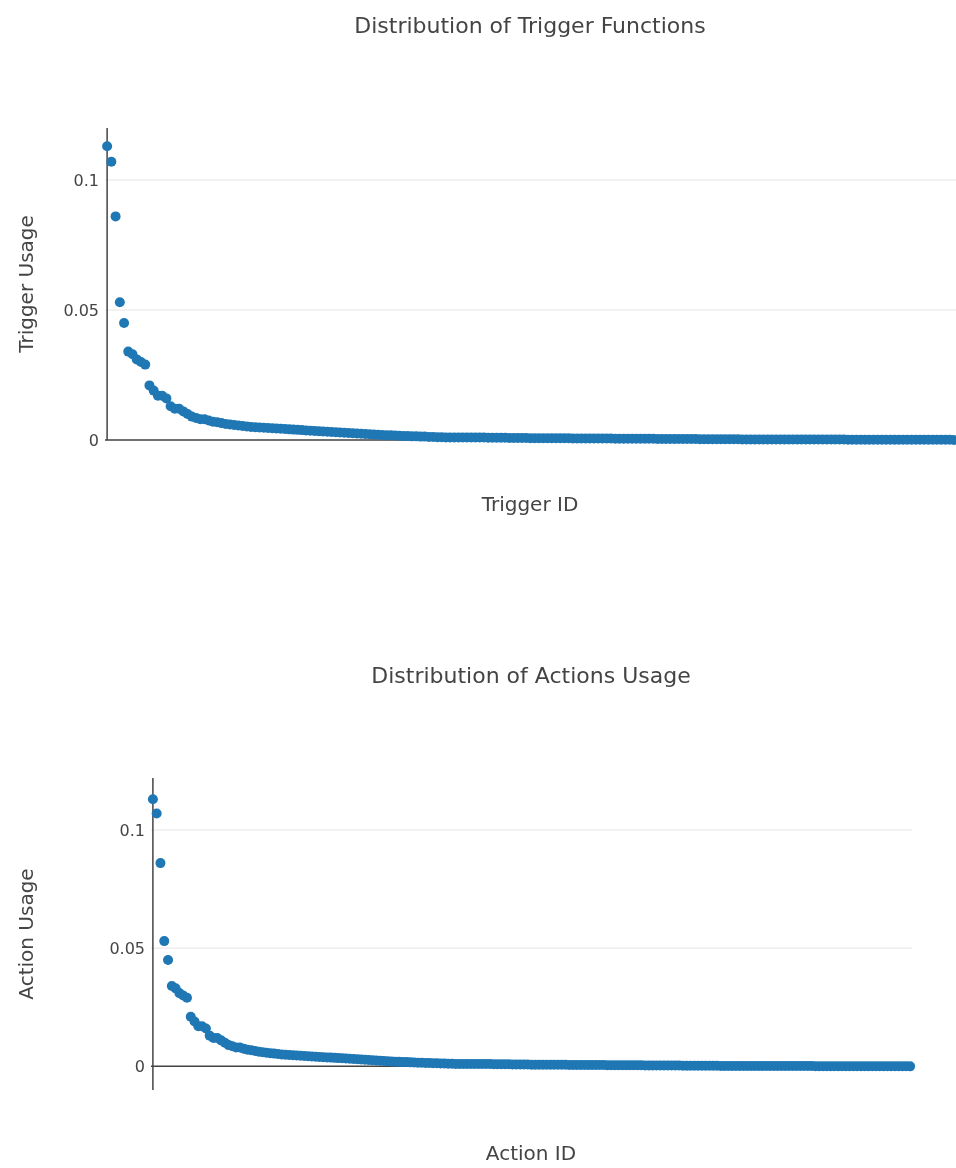 The height and width of the screenshot is (1168, 956). What do you see at coordinates (26, 284) in the screenshot?
I see `y-axis-title: Trigger Usage` at bounding box center [26, 284].